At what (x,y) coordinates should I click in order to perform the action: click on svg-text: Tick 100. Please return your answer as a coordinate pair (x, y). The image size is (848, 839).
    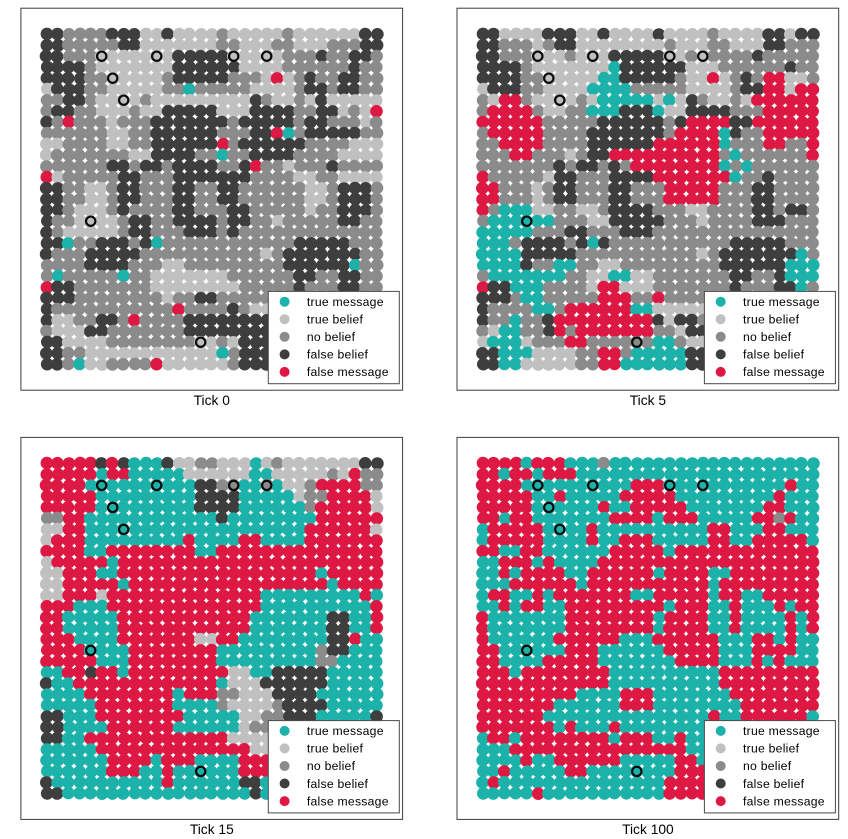
    Looking at the image, I should click on (648, 829).